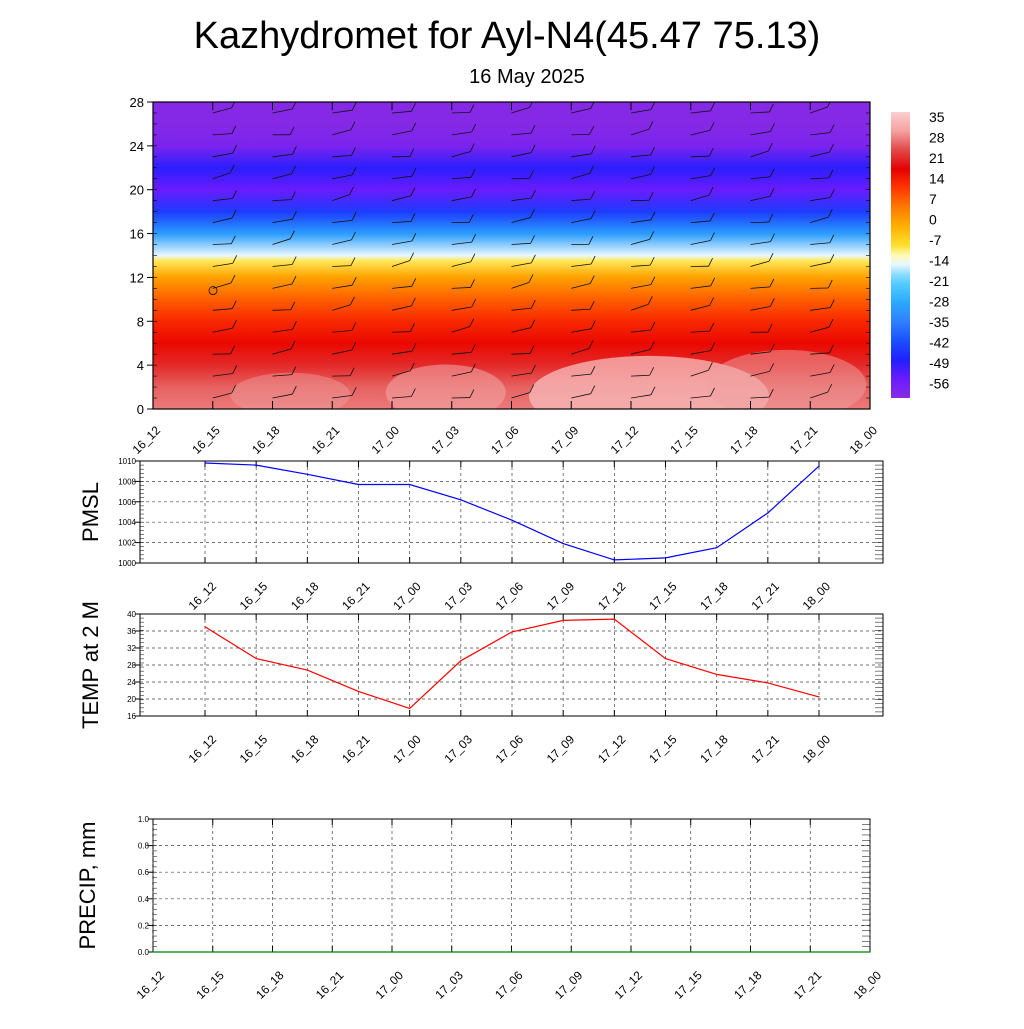 The width and height of the screenshot is (1024, 1029). What do you see at coordinates (939, 281) in the screenshot?
I see `colorbar-label: -21` at bounding box center [939, 281].